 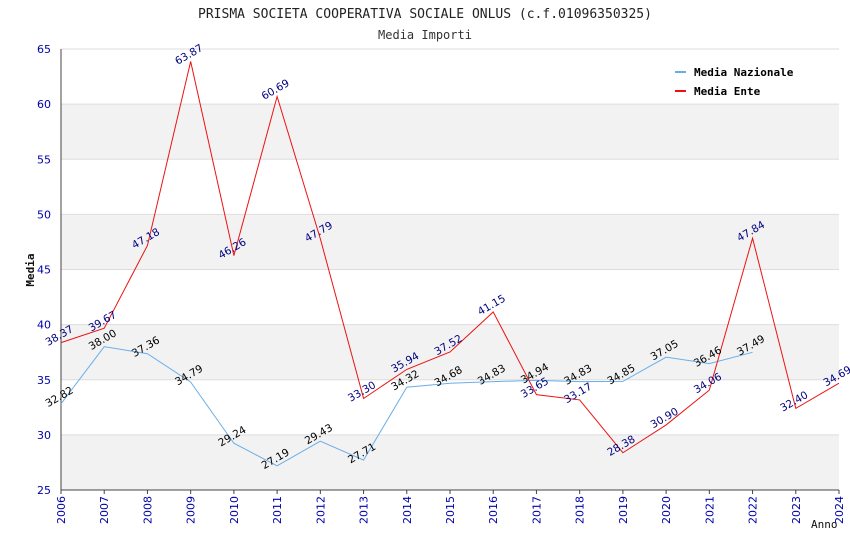 I want to click on x-tick-label: 2024, so click(x=839, y=510).